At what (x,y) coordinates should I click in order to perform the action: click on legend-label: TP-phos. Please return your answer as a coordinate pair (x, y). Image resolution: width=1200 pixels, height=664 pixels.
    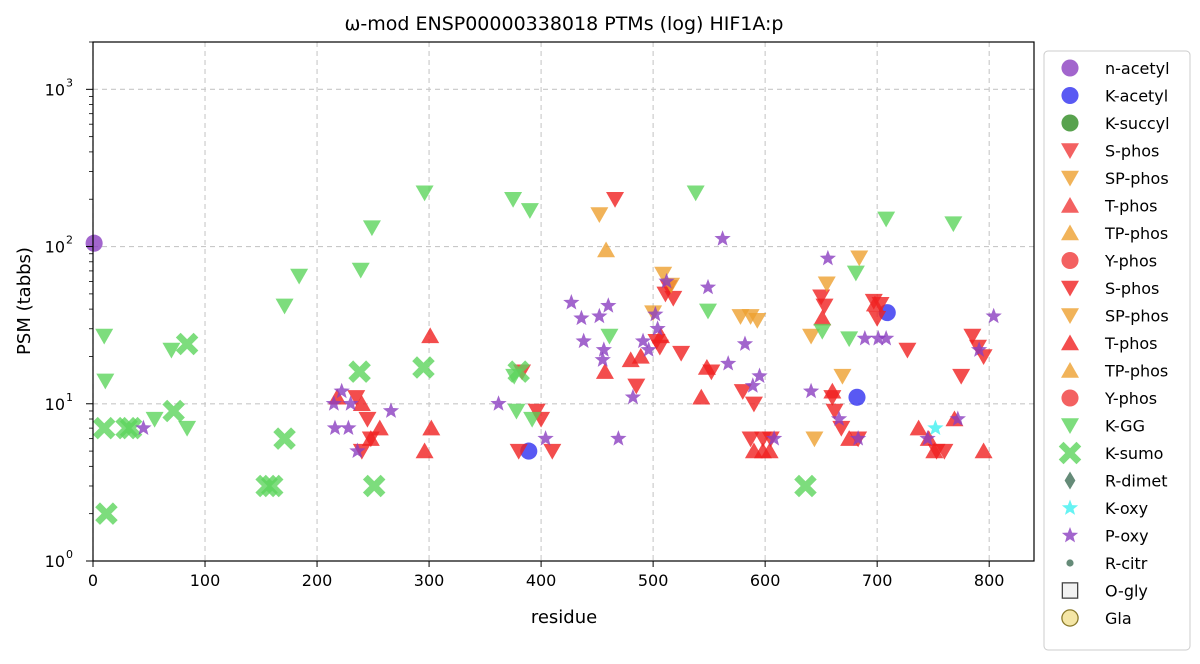
    Looking at the image, I should click on (1136, 371).